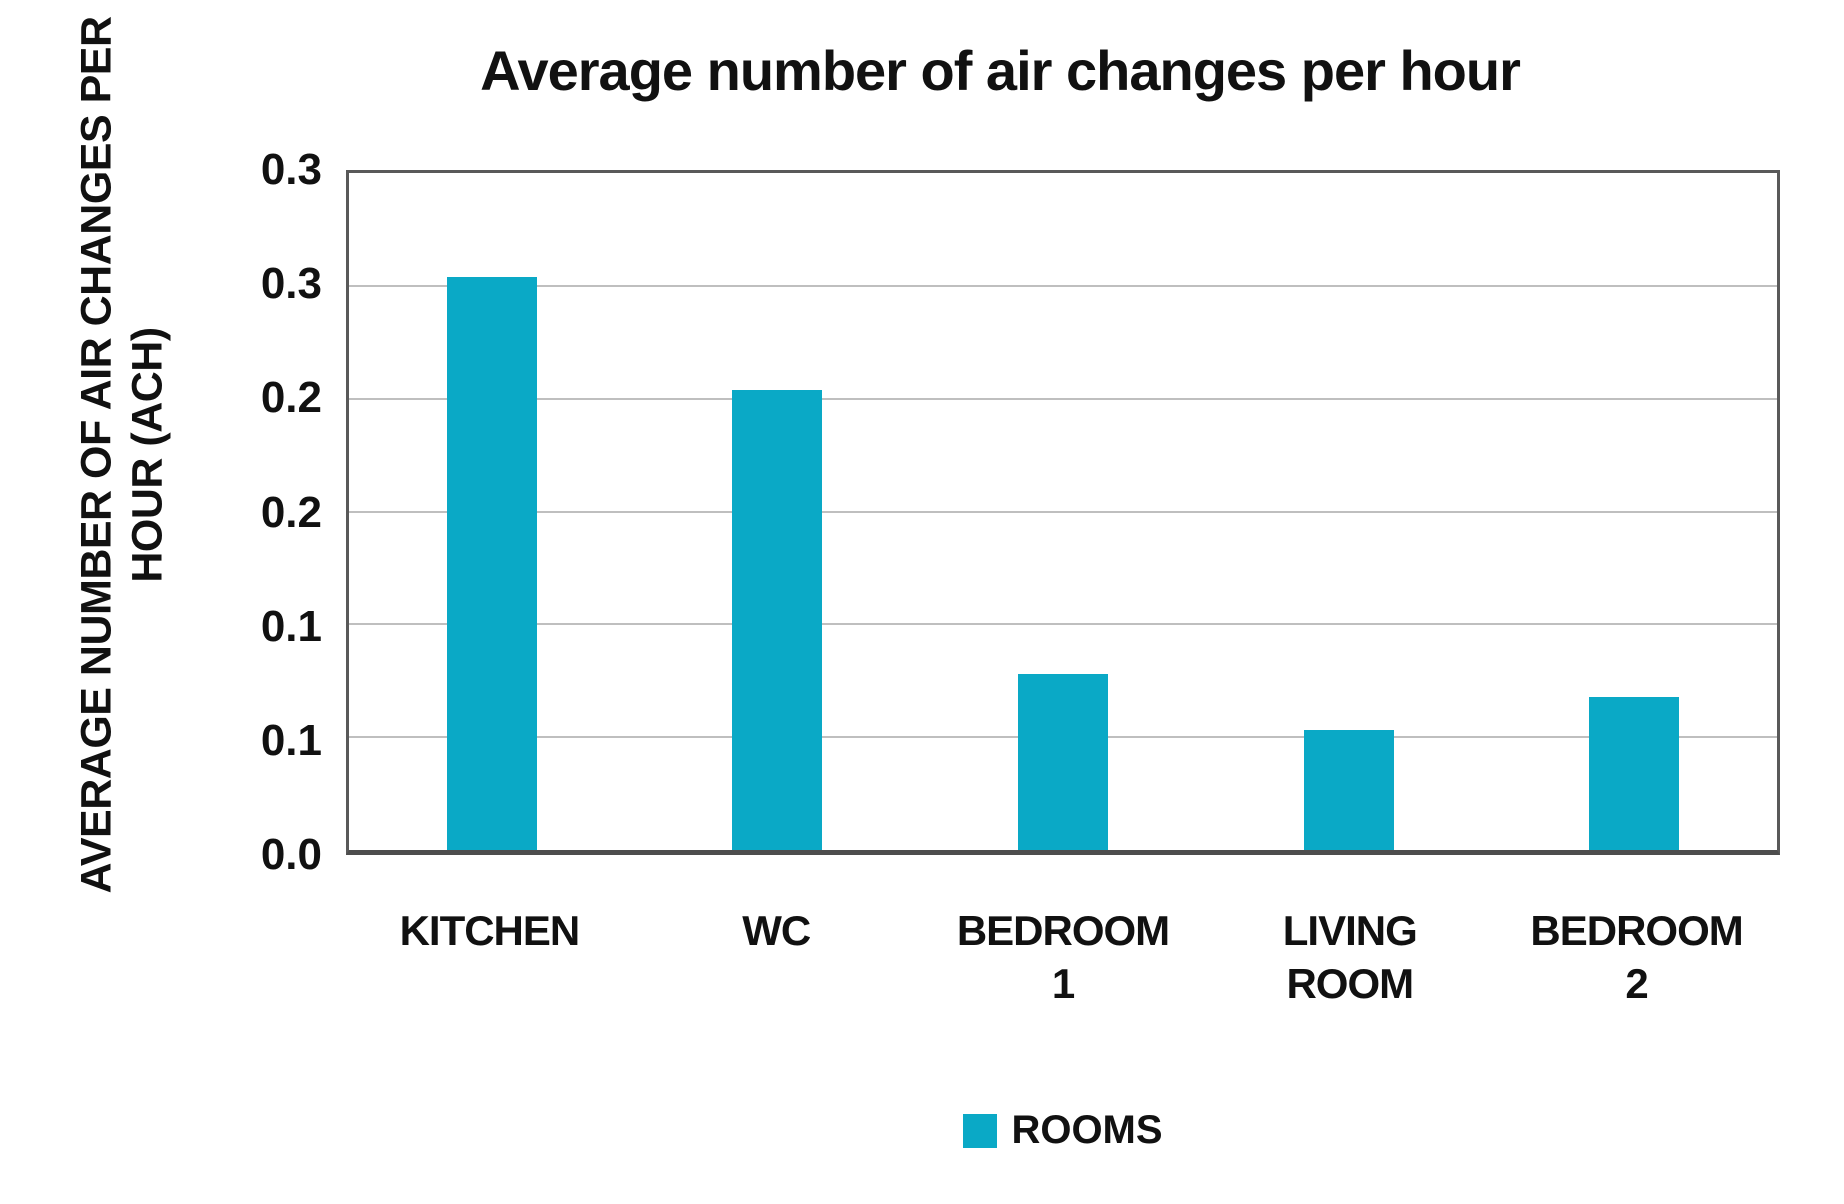 The width and height of the screenshot is (1844, 1204). I want to click on x-category-label: WC, so click(776, 930).